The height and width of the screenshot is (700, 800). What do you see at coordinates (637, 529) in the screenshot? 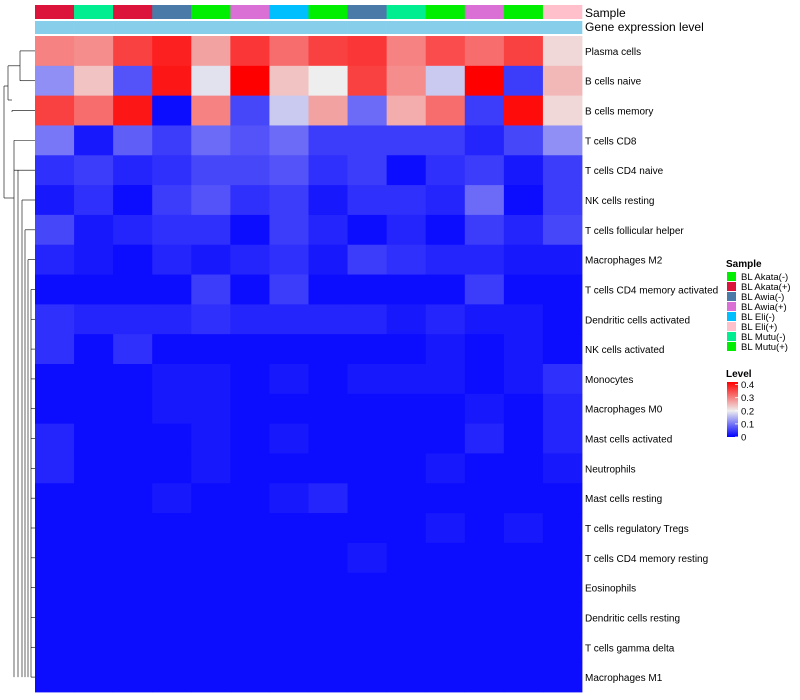
I see `row-label: T cells regulatory Tregs` at bounding box center [637, 529].